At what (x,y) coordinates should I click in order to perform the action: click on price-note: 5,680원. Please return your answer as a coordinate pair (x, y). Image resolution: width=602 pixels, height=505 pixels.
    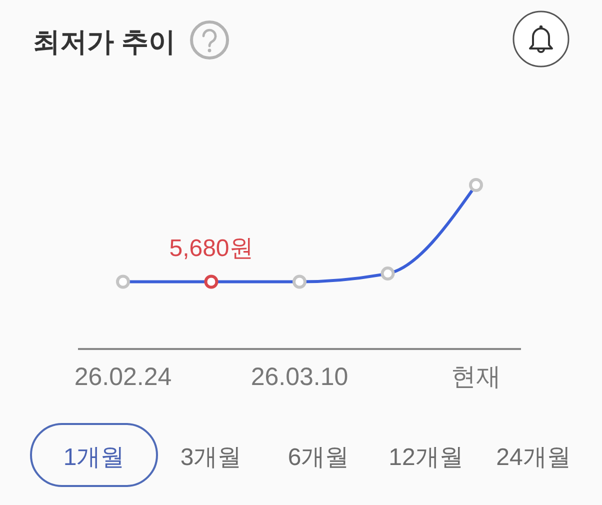
    Looking at the image, I should click on (211, 248).